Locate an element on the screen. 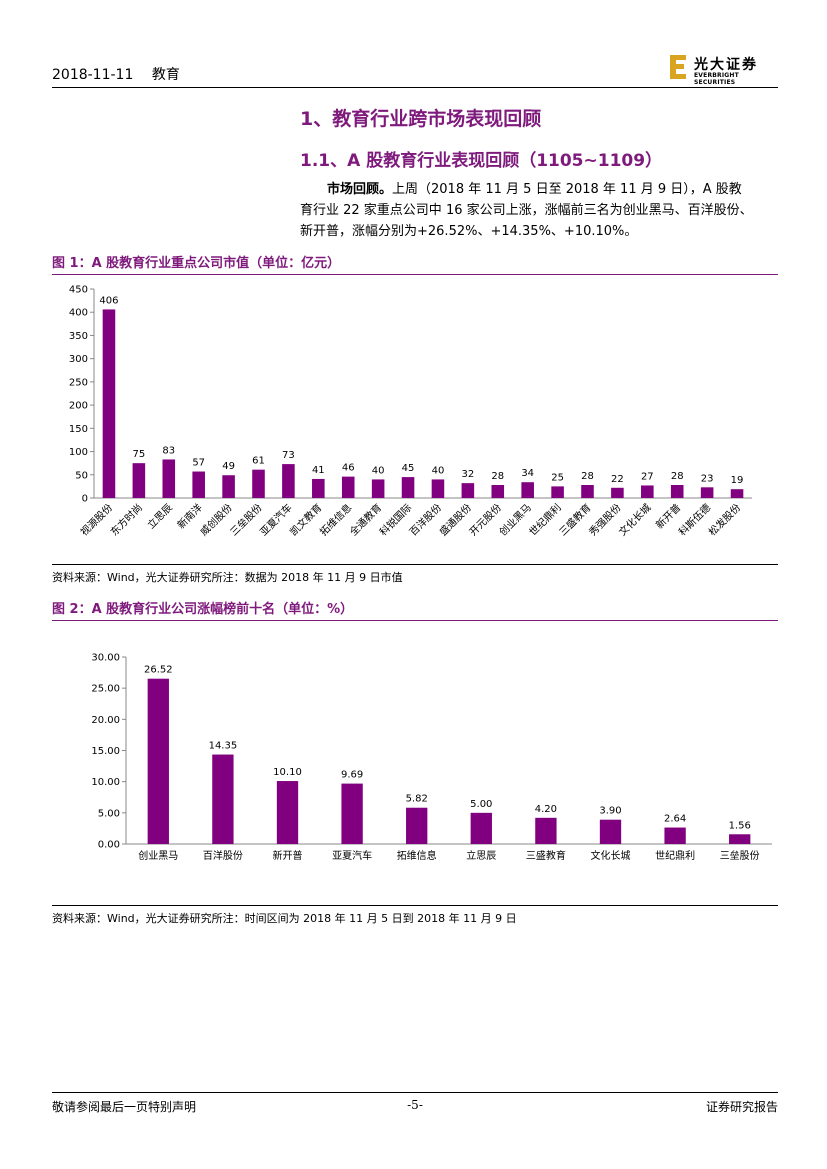 Image resolution: width=827 pixels, height=1169 pixels. y-tick-label: 0.00 is located at coordinates (109, 845).